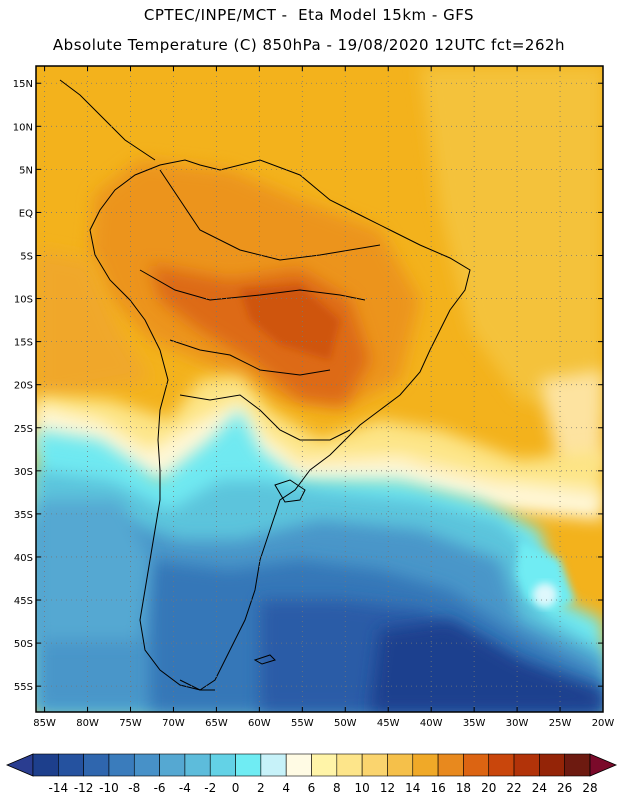 The height and width of the screenshot is (800, 618). What do you see at coordinates (26, 213) in the screenshot?
I see `lat-label: EQ` at bounding box center [26, 213].